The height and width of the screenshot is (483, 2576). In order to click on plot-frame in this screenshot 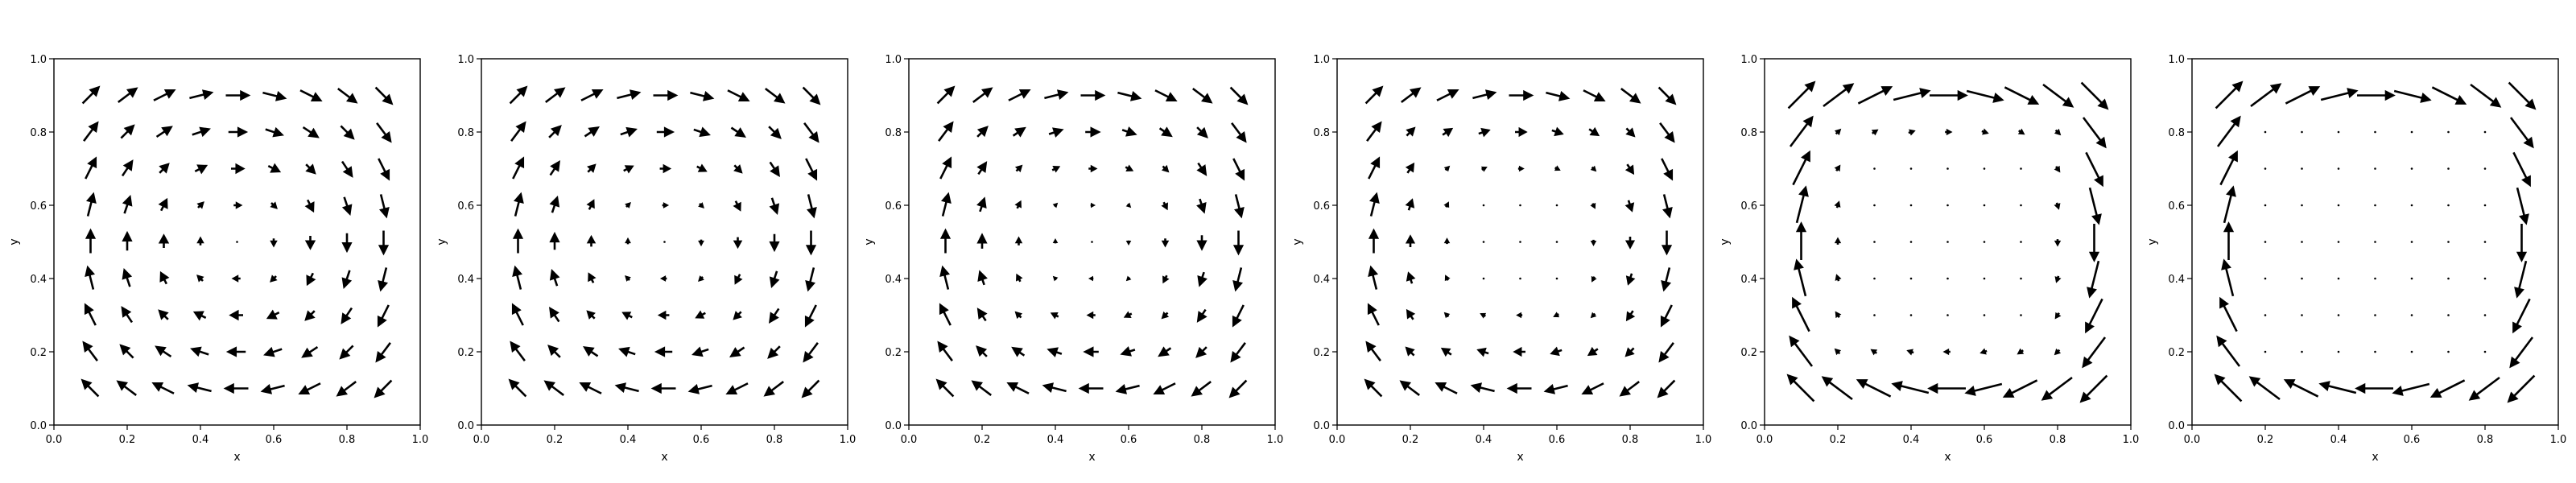, I will do `click(237, 242)`.